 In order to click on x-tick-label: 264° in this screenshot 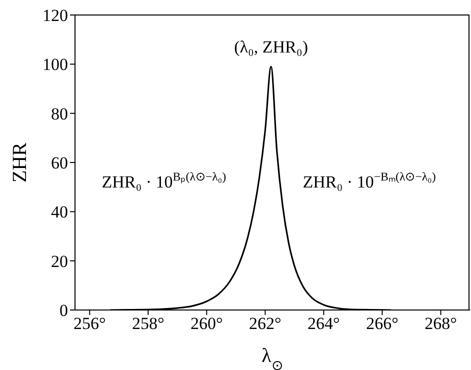, I will do `click(324, 324)`.